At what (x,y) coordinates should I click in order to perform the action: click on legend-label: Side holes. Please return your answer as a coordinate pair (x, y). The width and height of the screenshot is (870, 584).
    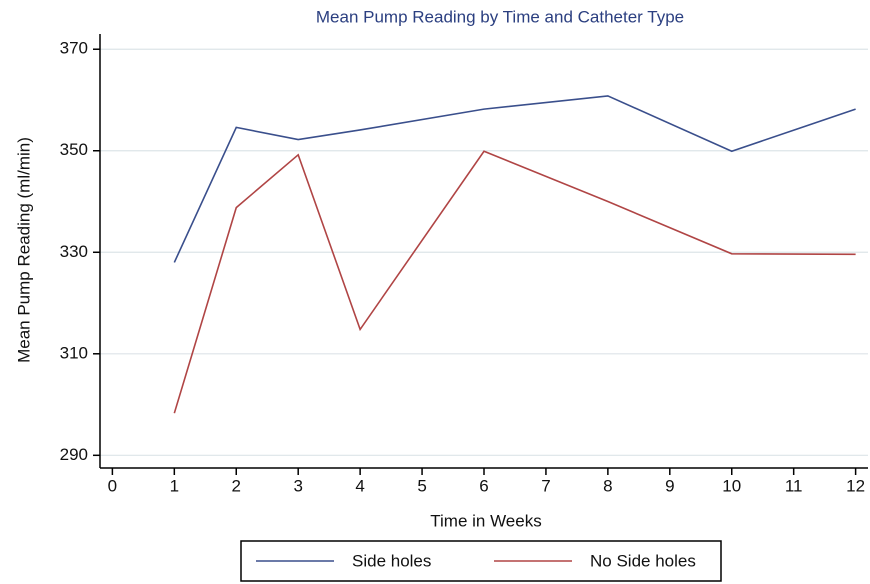
    Looking at the image, I should click on (391, 560).